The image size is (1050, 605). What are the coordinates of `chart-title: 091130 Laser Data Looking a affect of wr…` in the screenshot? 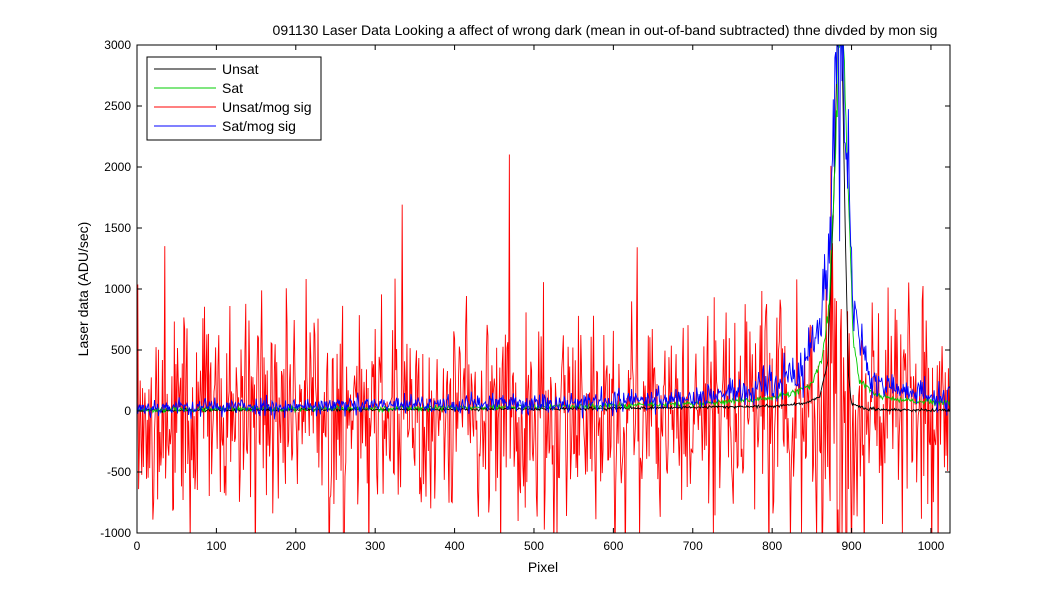 It's located at (605, 30).